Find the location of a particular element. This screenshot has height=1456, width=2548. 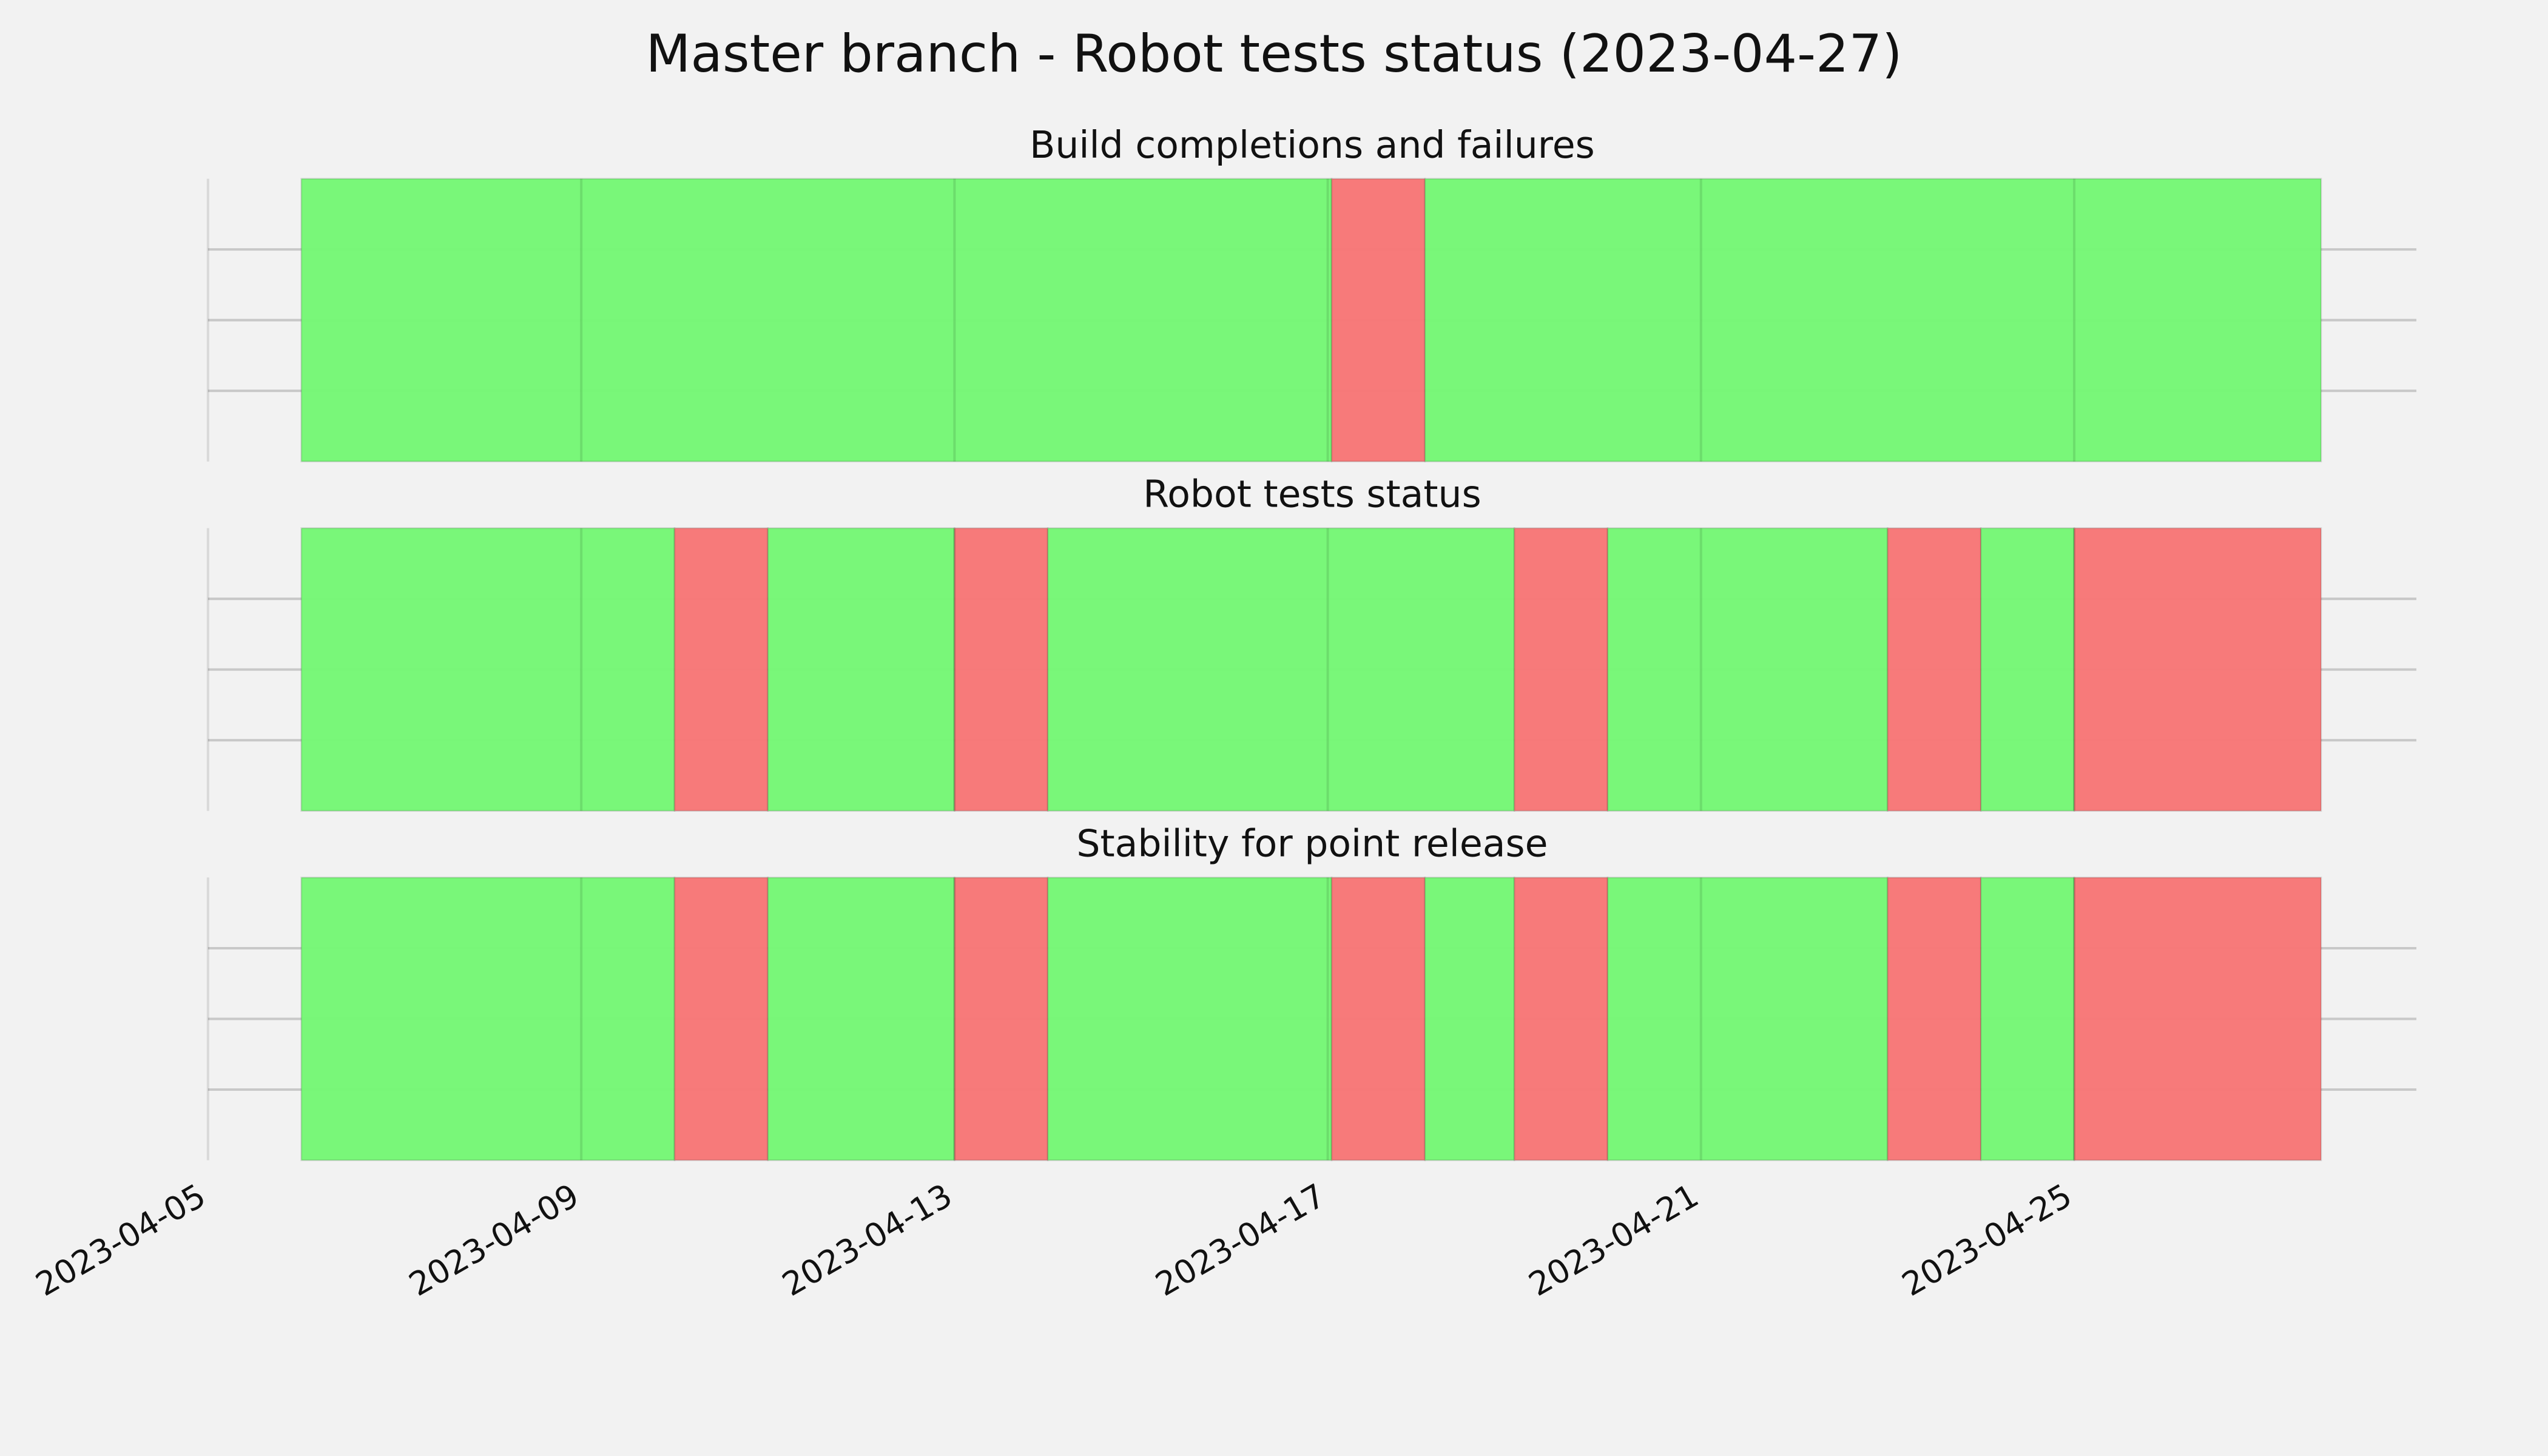

panel-title: Build completions and failures is located at coordinates (1312, 145).